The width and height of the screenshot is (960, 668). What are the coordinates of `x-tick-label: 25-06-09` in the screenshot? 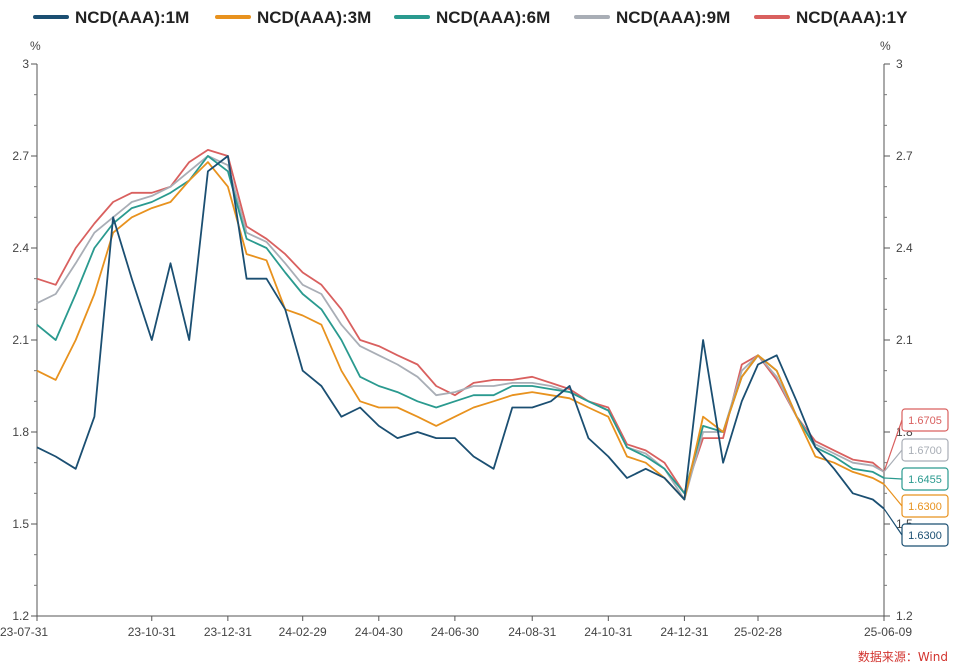 It's located at (888, 632).